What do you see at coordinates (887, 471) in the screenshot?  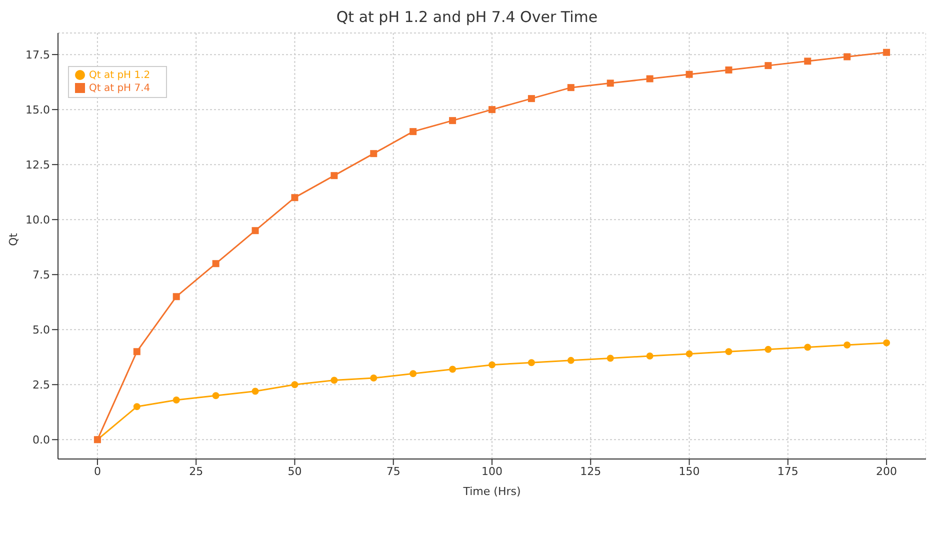 I see `x-tick-label: 200` at bounding box center [887, 471].